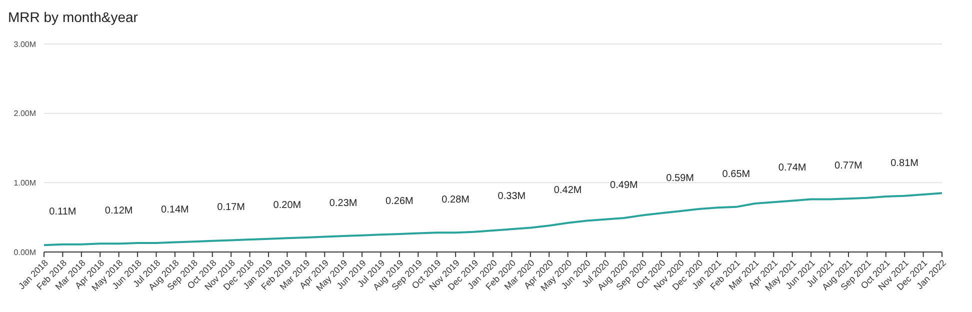  What do you see at coordinates (175, 210) in the screenshot?
I see `data-label: 0.14M` at bounding box center [175, 210].